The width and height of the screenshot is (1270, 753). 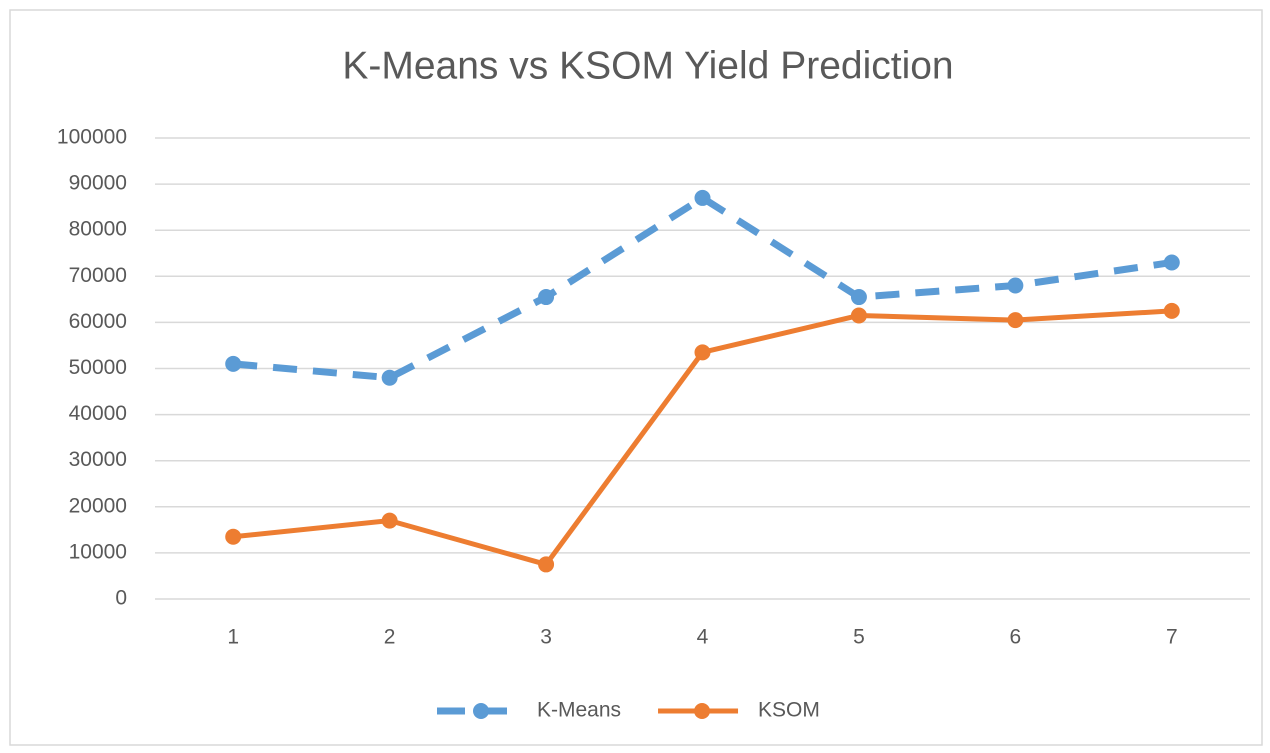 What do you see at coordinates (98, 413) in the screenshot?
I see `y-tick-label: 40000` at bounding box center [98, 413].